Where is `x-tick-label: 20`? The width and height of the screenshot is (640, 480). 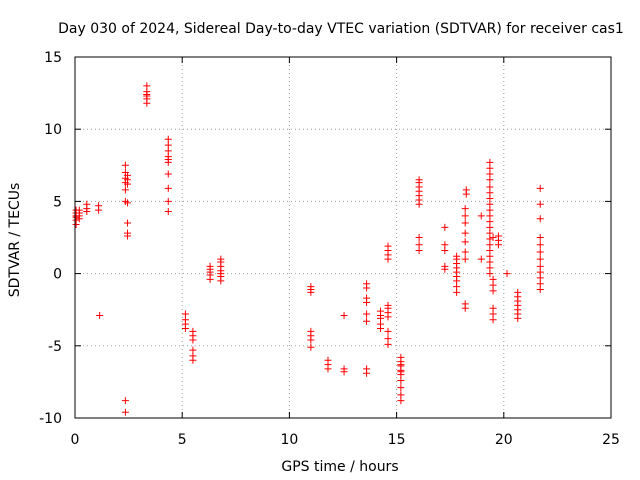 x-tick-label: 20 is located at coordinates (504, 440).